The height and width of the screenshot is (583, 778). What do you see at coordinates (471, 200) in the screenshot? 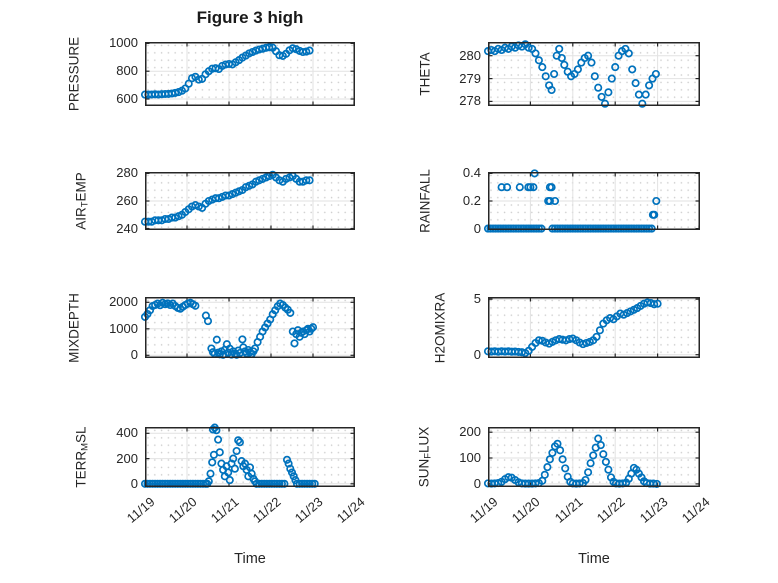
I see `y-tick-label: 0.2` at bounding box center [471, 200].